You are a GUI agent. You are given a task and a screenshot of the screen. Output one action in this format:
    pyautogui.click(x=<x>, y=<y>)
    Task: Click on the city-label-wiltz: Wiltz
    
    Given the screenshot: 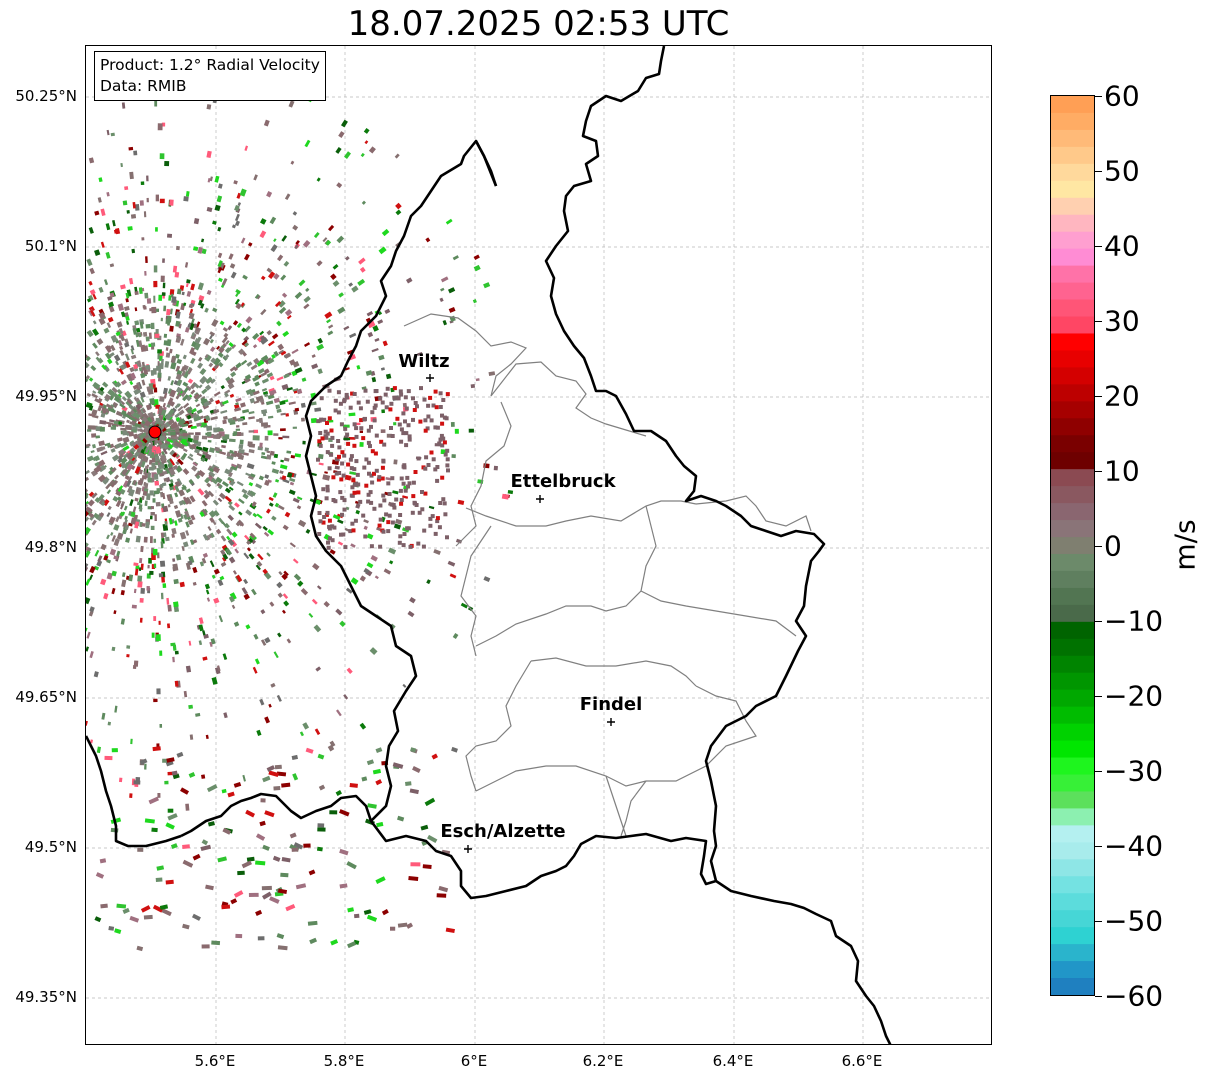 What is the action you would take?
    pyautogui.click(x=424, y=361)
    